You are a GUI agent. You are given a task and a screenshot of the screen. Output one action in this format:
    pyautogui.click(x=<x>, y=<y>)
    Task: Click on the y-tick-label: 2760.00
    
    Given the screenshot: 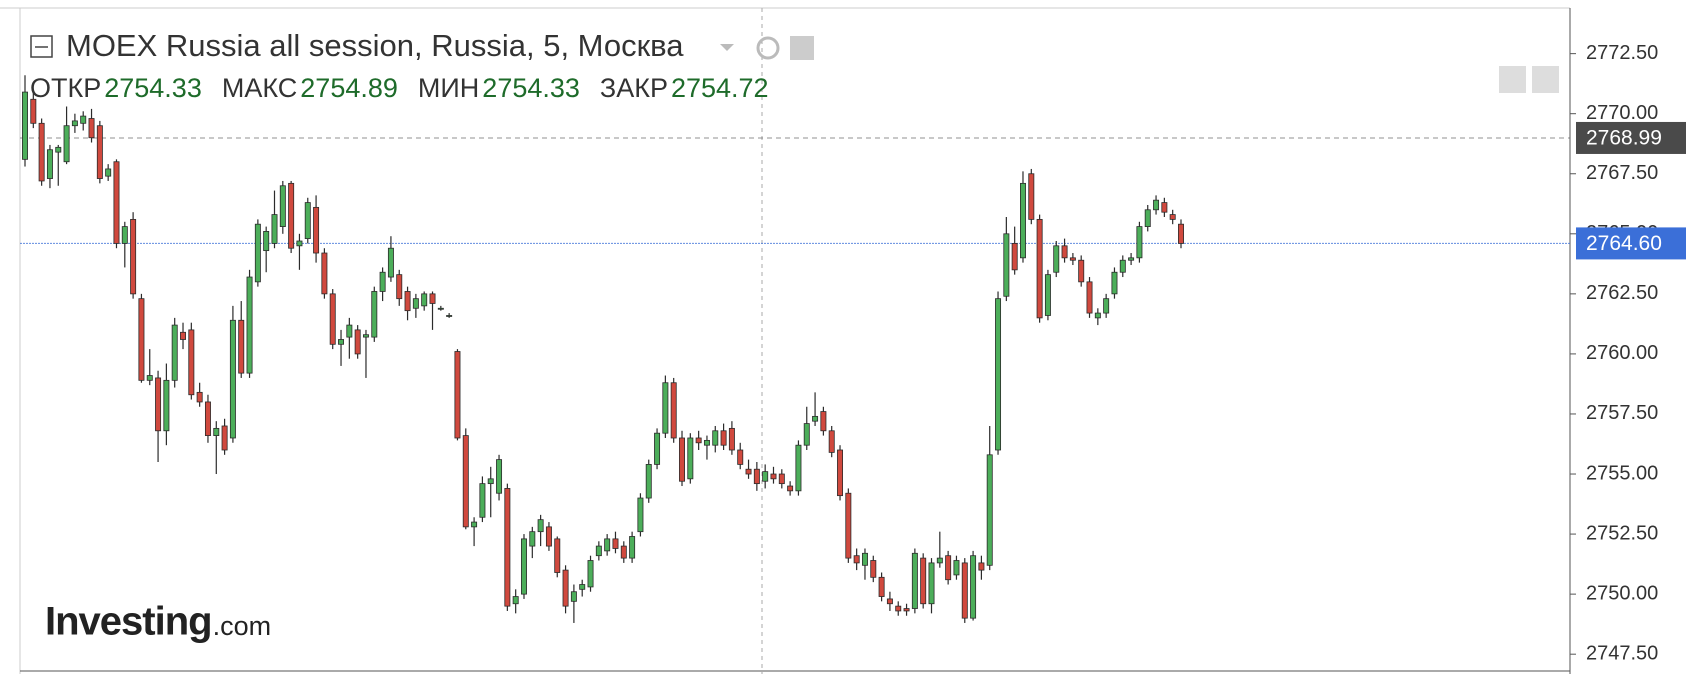 What is the action you would take?
    pyautogui.click(x=1622, y=353)
    